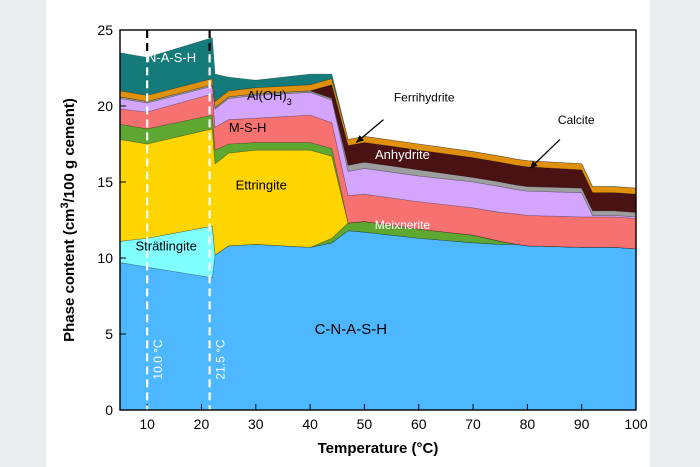 This screenshot has width=700, height=467. I want to click on y-tick-label: 0, so click(109, 410).